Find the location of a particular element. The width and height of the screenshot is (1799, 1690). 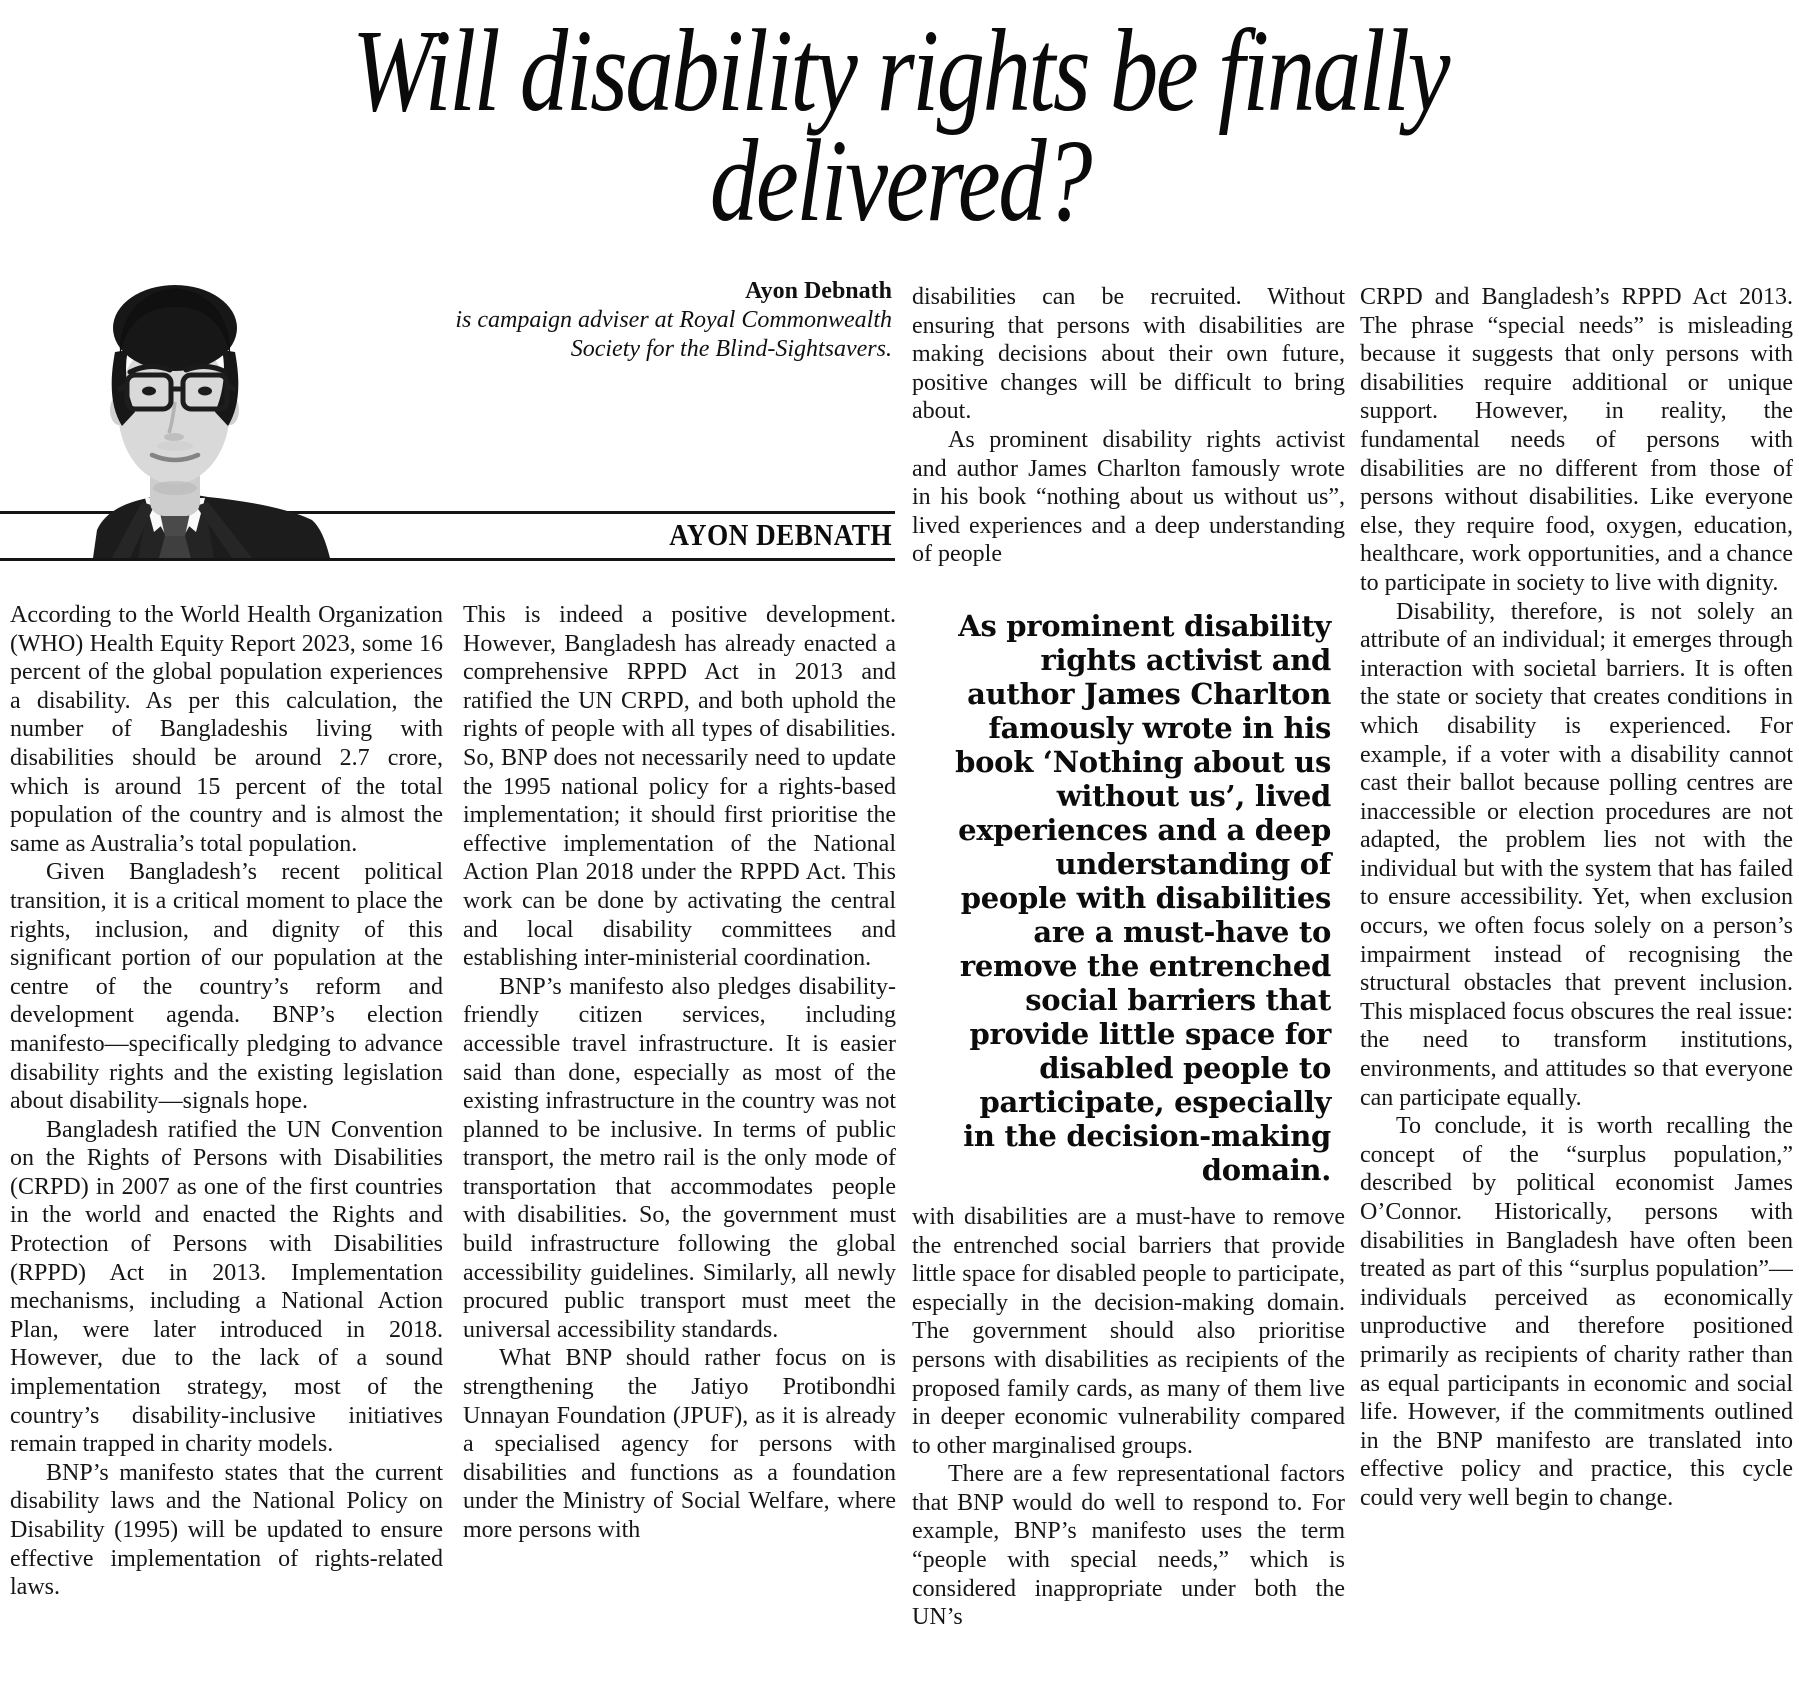

author-label: AYON DEBNATH is located at coordinates (780, 534).